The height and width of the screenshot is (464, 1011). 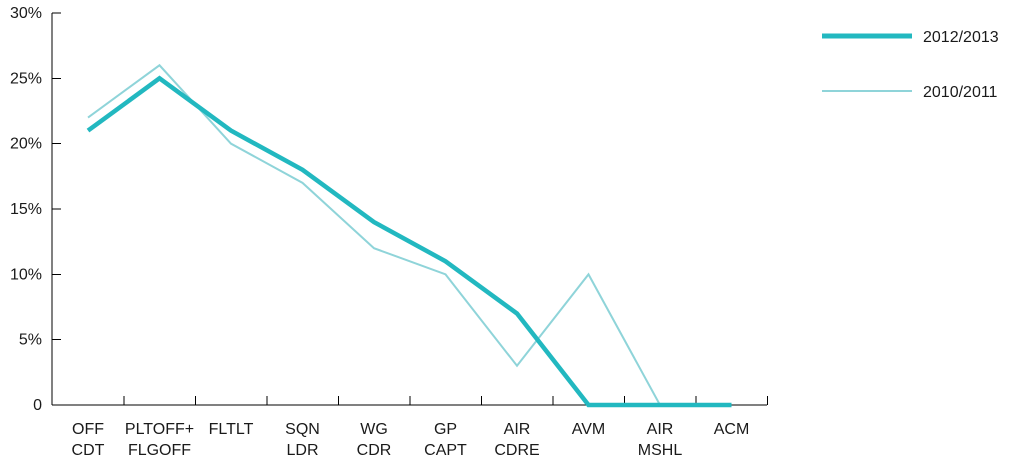 What do you see at coordinates (732, 429) in the screenshot?
I see `x-tick-label: ACM` at bounding box center [732, 429].